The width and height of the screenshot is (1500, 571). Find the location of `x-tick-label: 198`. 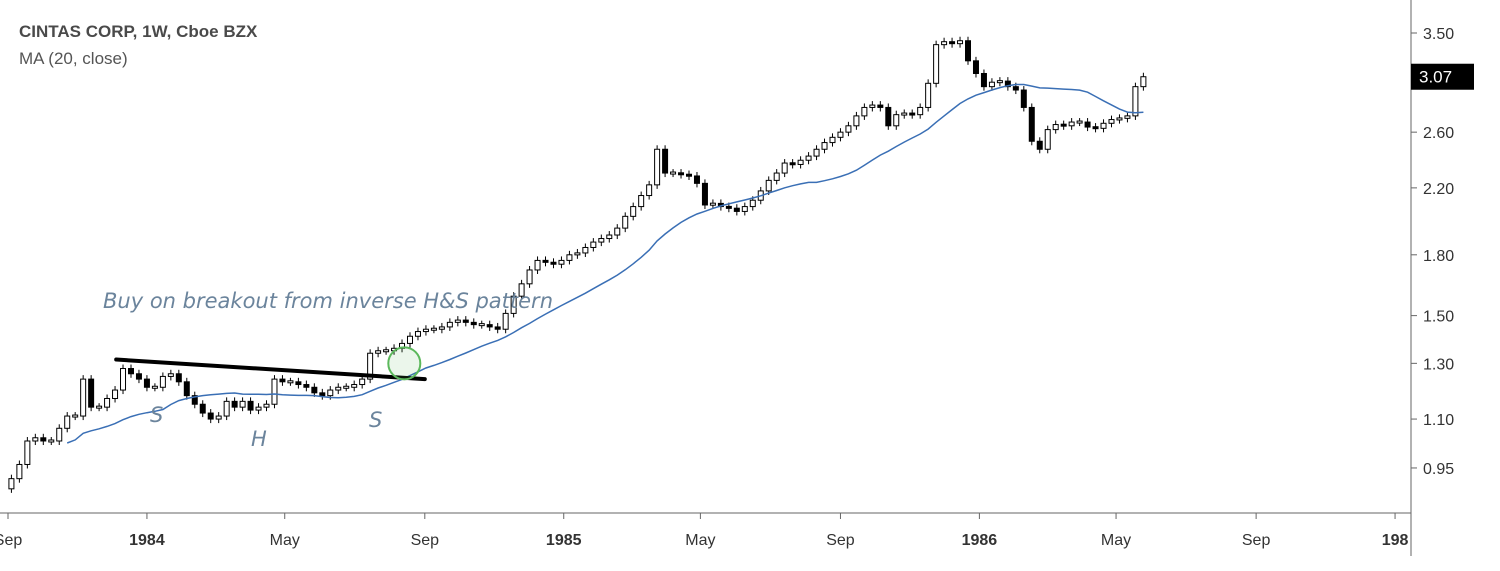

x-tick-label: 198 is located at coordinates (1395, 540).